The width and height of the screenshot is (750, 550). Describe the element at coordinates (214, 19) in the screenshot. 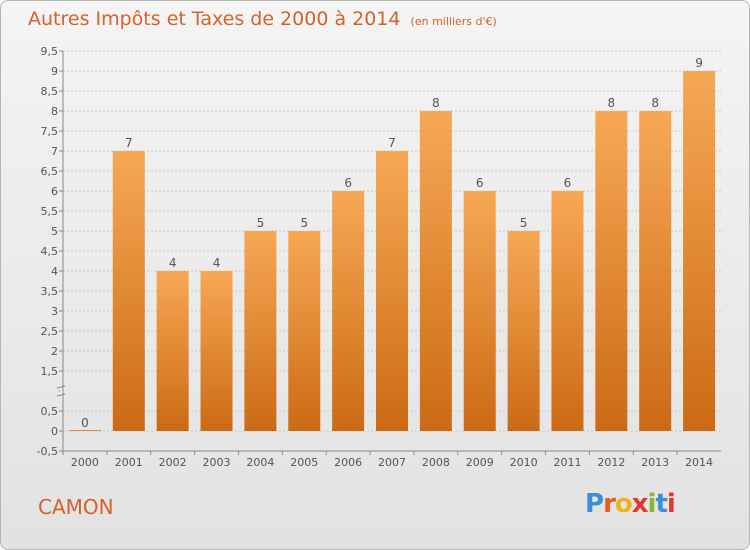

I see `chart-title-text: Autres Impôts et Taxes de 2000 à 2014` at that location.